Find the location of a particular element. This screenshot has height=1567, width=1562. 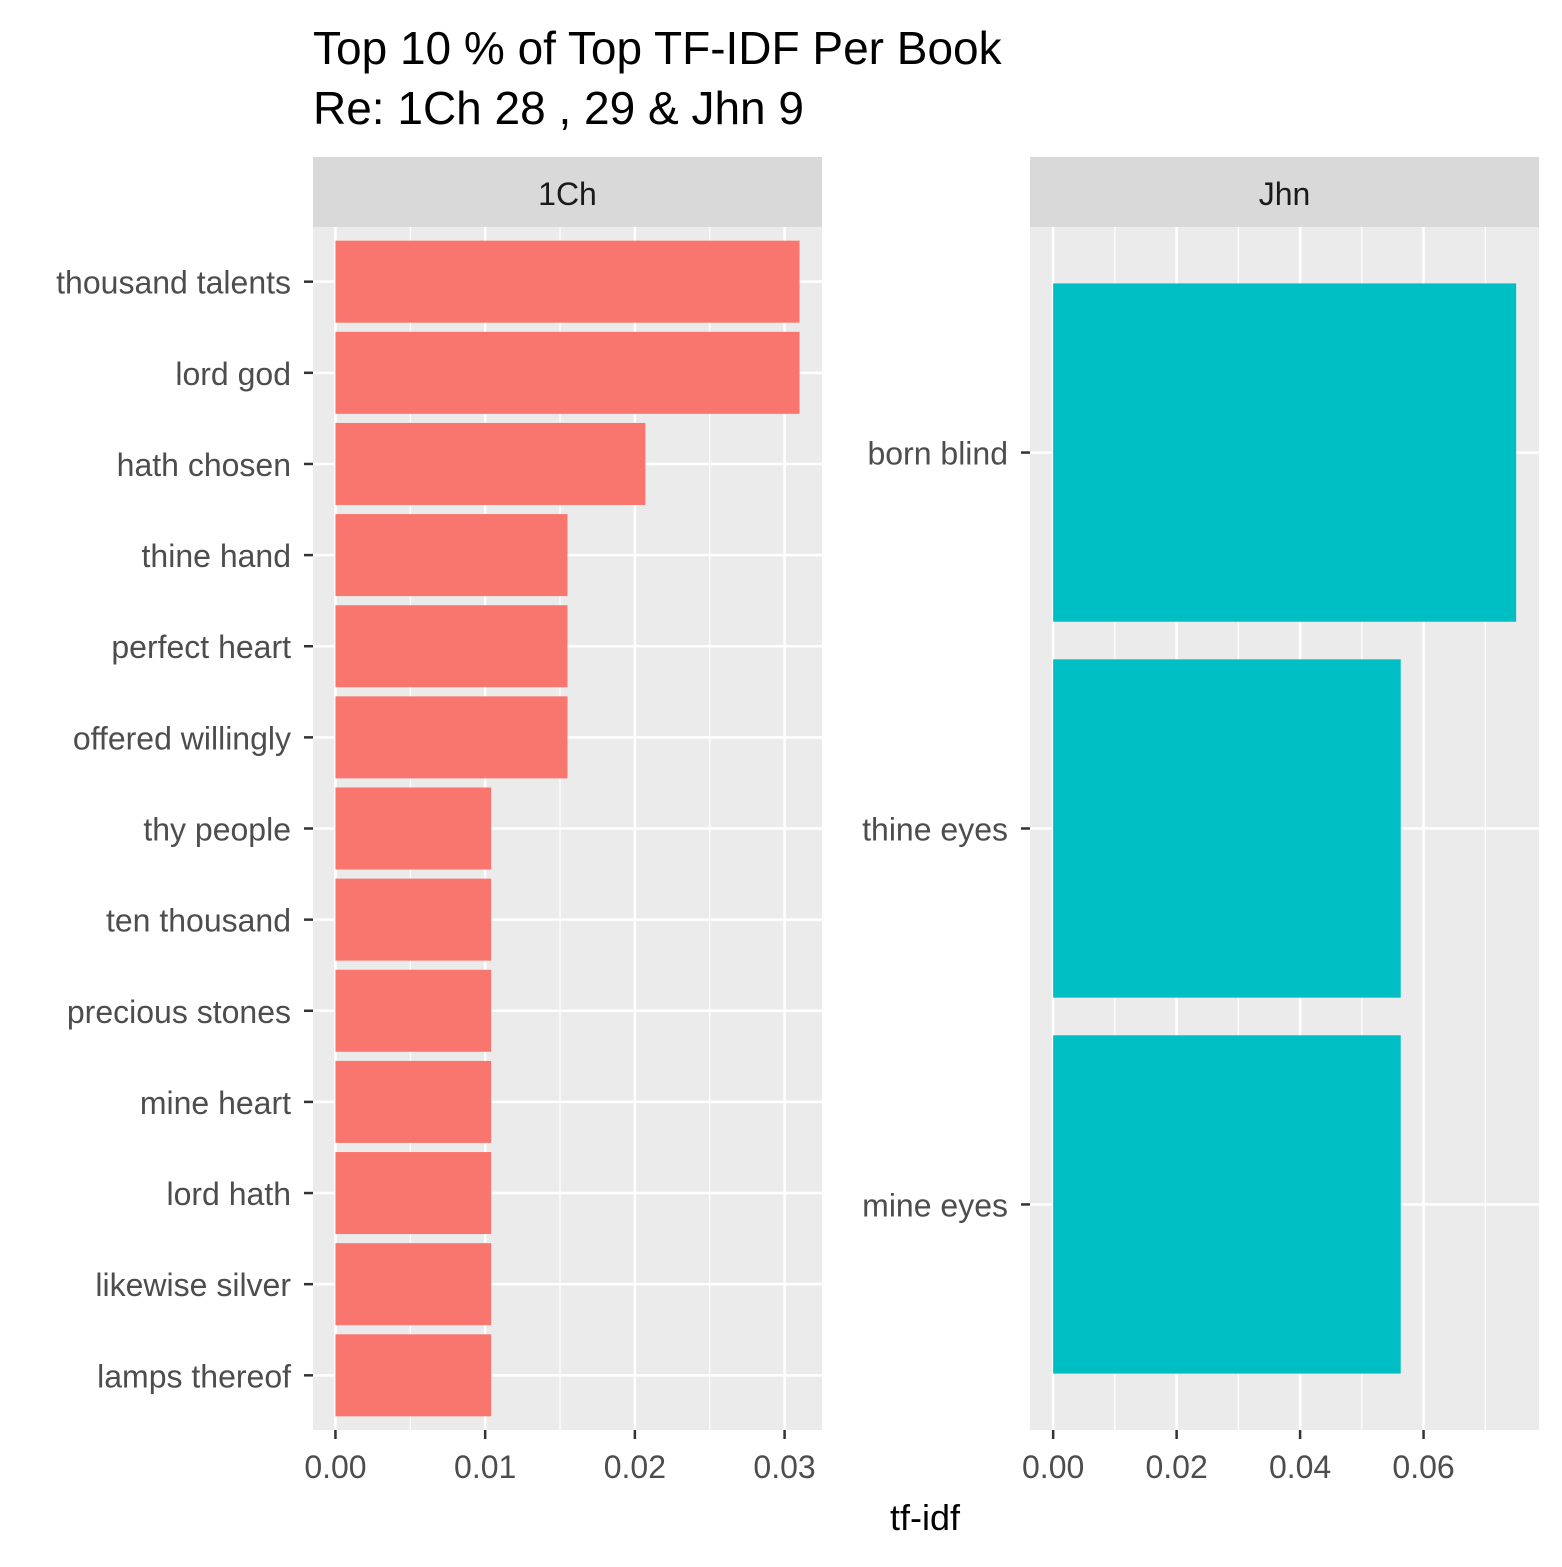

y-tick-label: lord hath is located at coordinates (228, 1194).